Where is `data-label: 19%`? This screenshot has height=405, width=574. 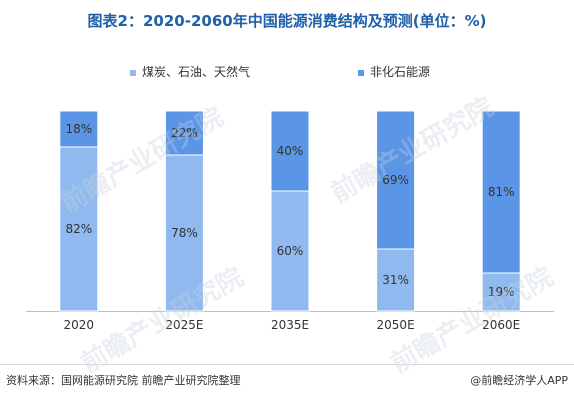 data-label: 19% is located at coordinates (501, 292).